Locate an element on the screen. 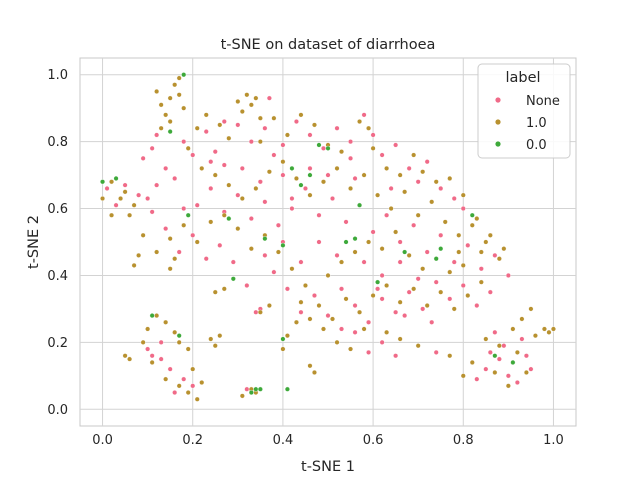  legend-label-none: None is located at coordinates (543, 101).